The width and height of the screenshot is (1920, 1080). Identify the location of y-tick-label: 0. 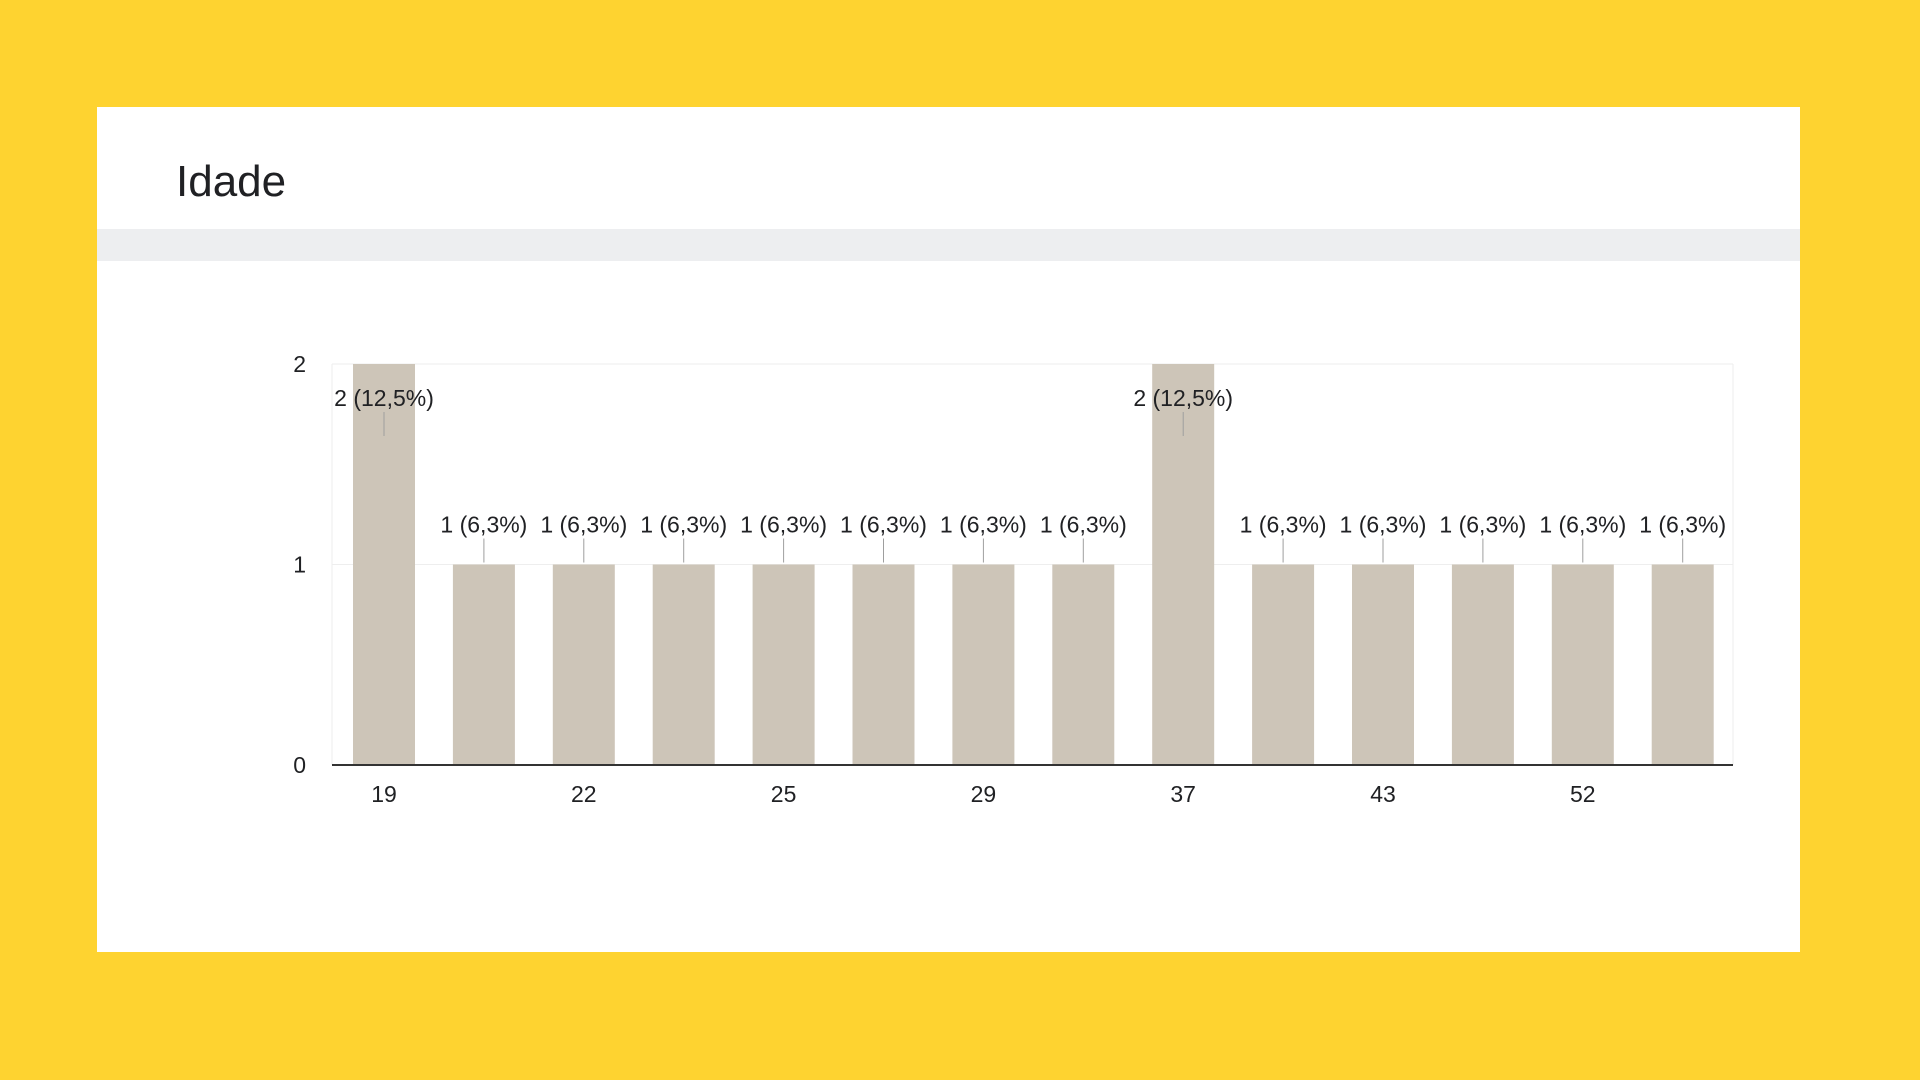
(299, 765).